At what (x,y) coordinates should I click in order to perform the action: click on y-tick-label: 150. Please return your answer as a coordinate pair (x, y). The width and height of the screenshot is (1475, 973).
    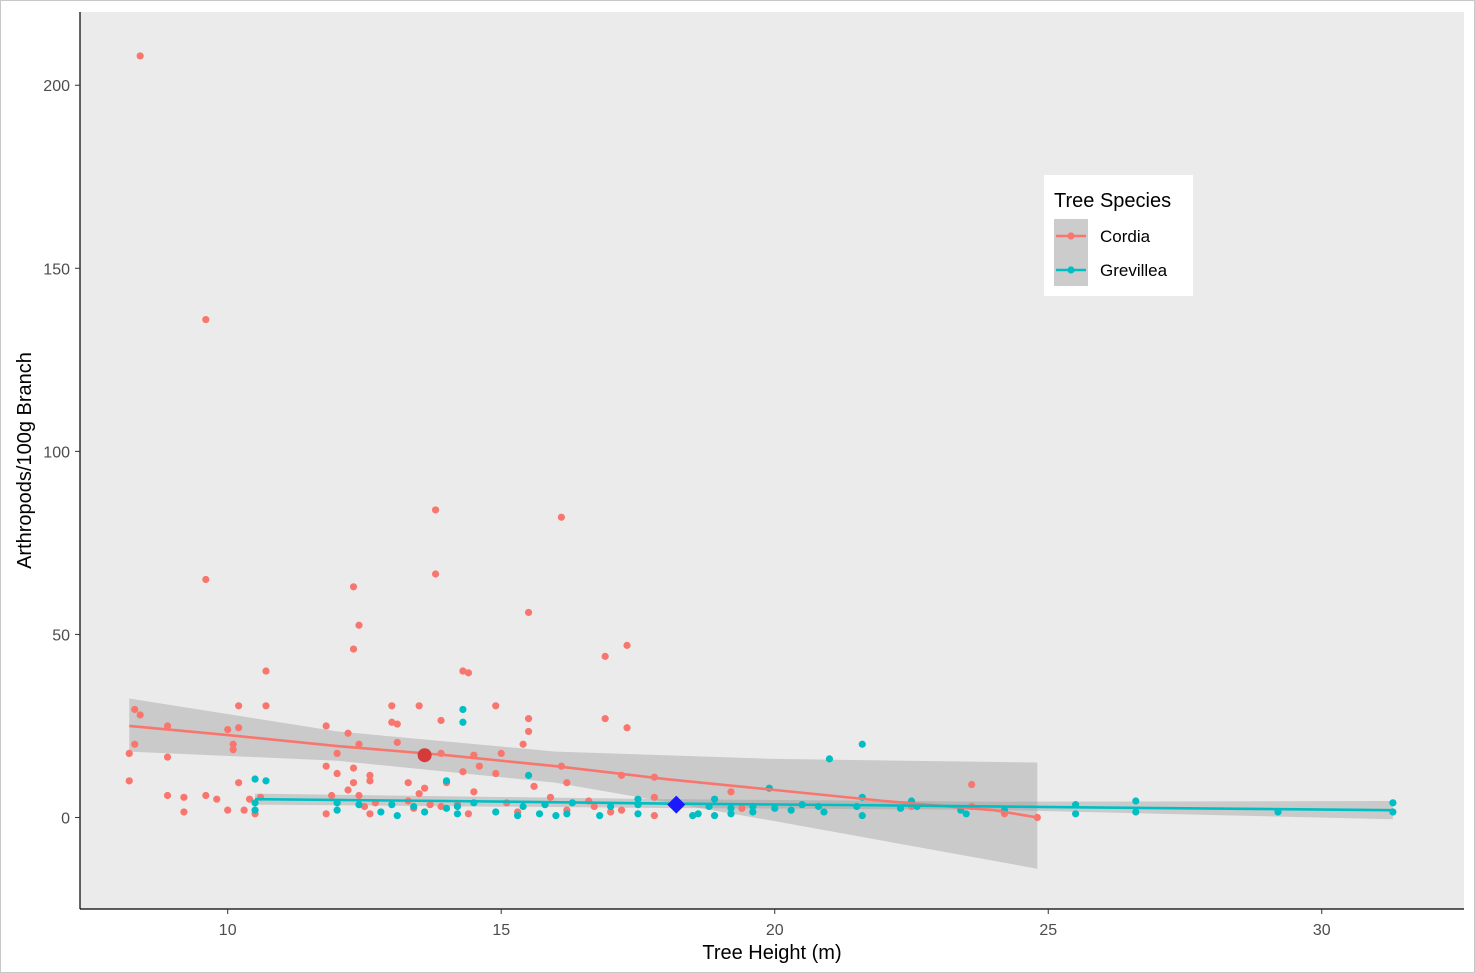
    Looking at the image, I should click on (56, 269).